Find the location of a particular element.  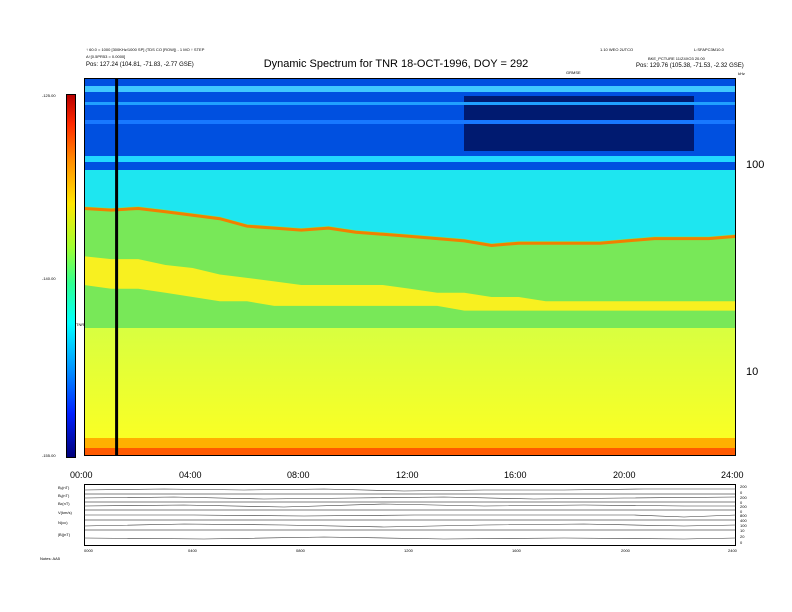

lower-panels is located at coordinates (410, 515).